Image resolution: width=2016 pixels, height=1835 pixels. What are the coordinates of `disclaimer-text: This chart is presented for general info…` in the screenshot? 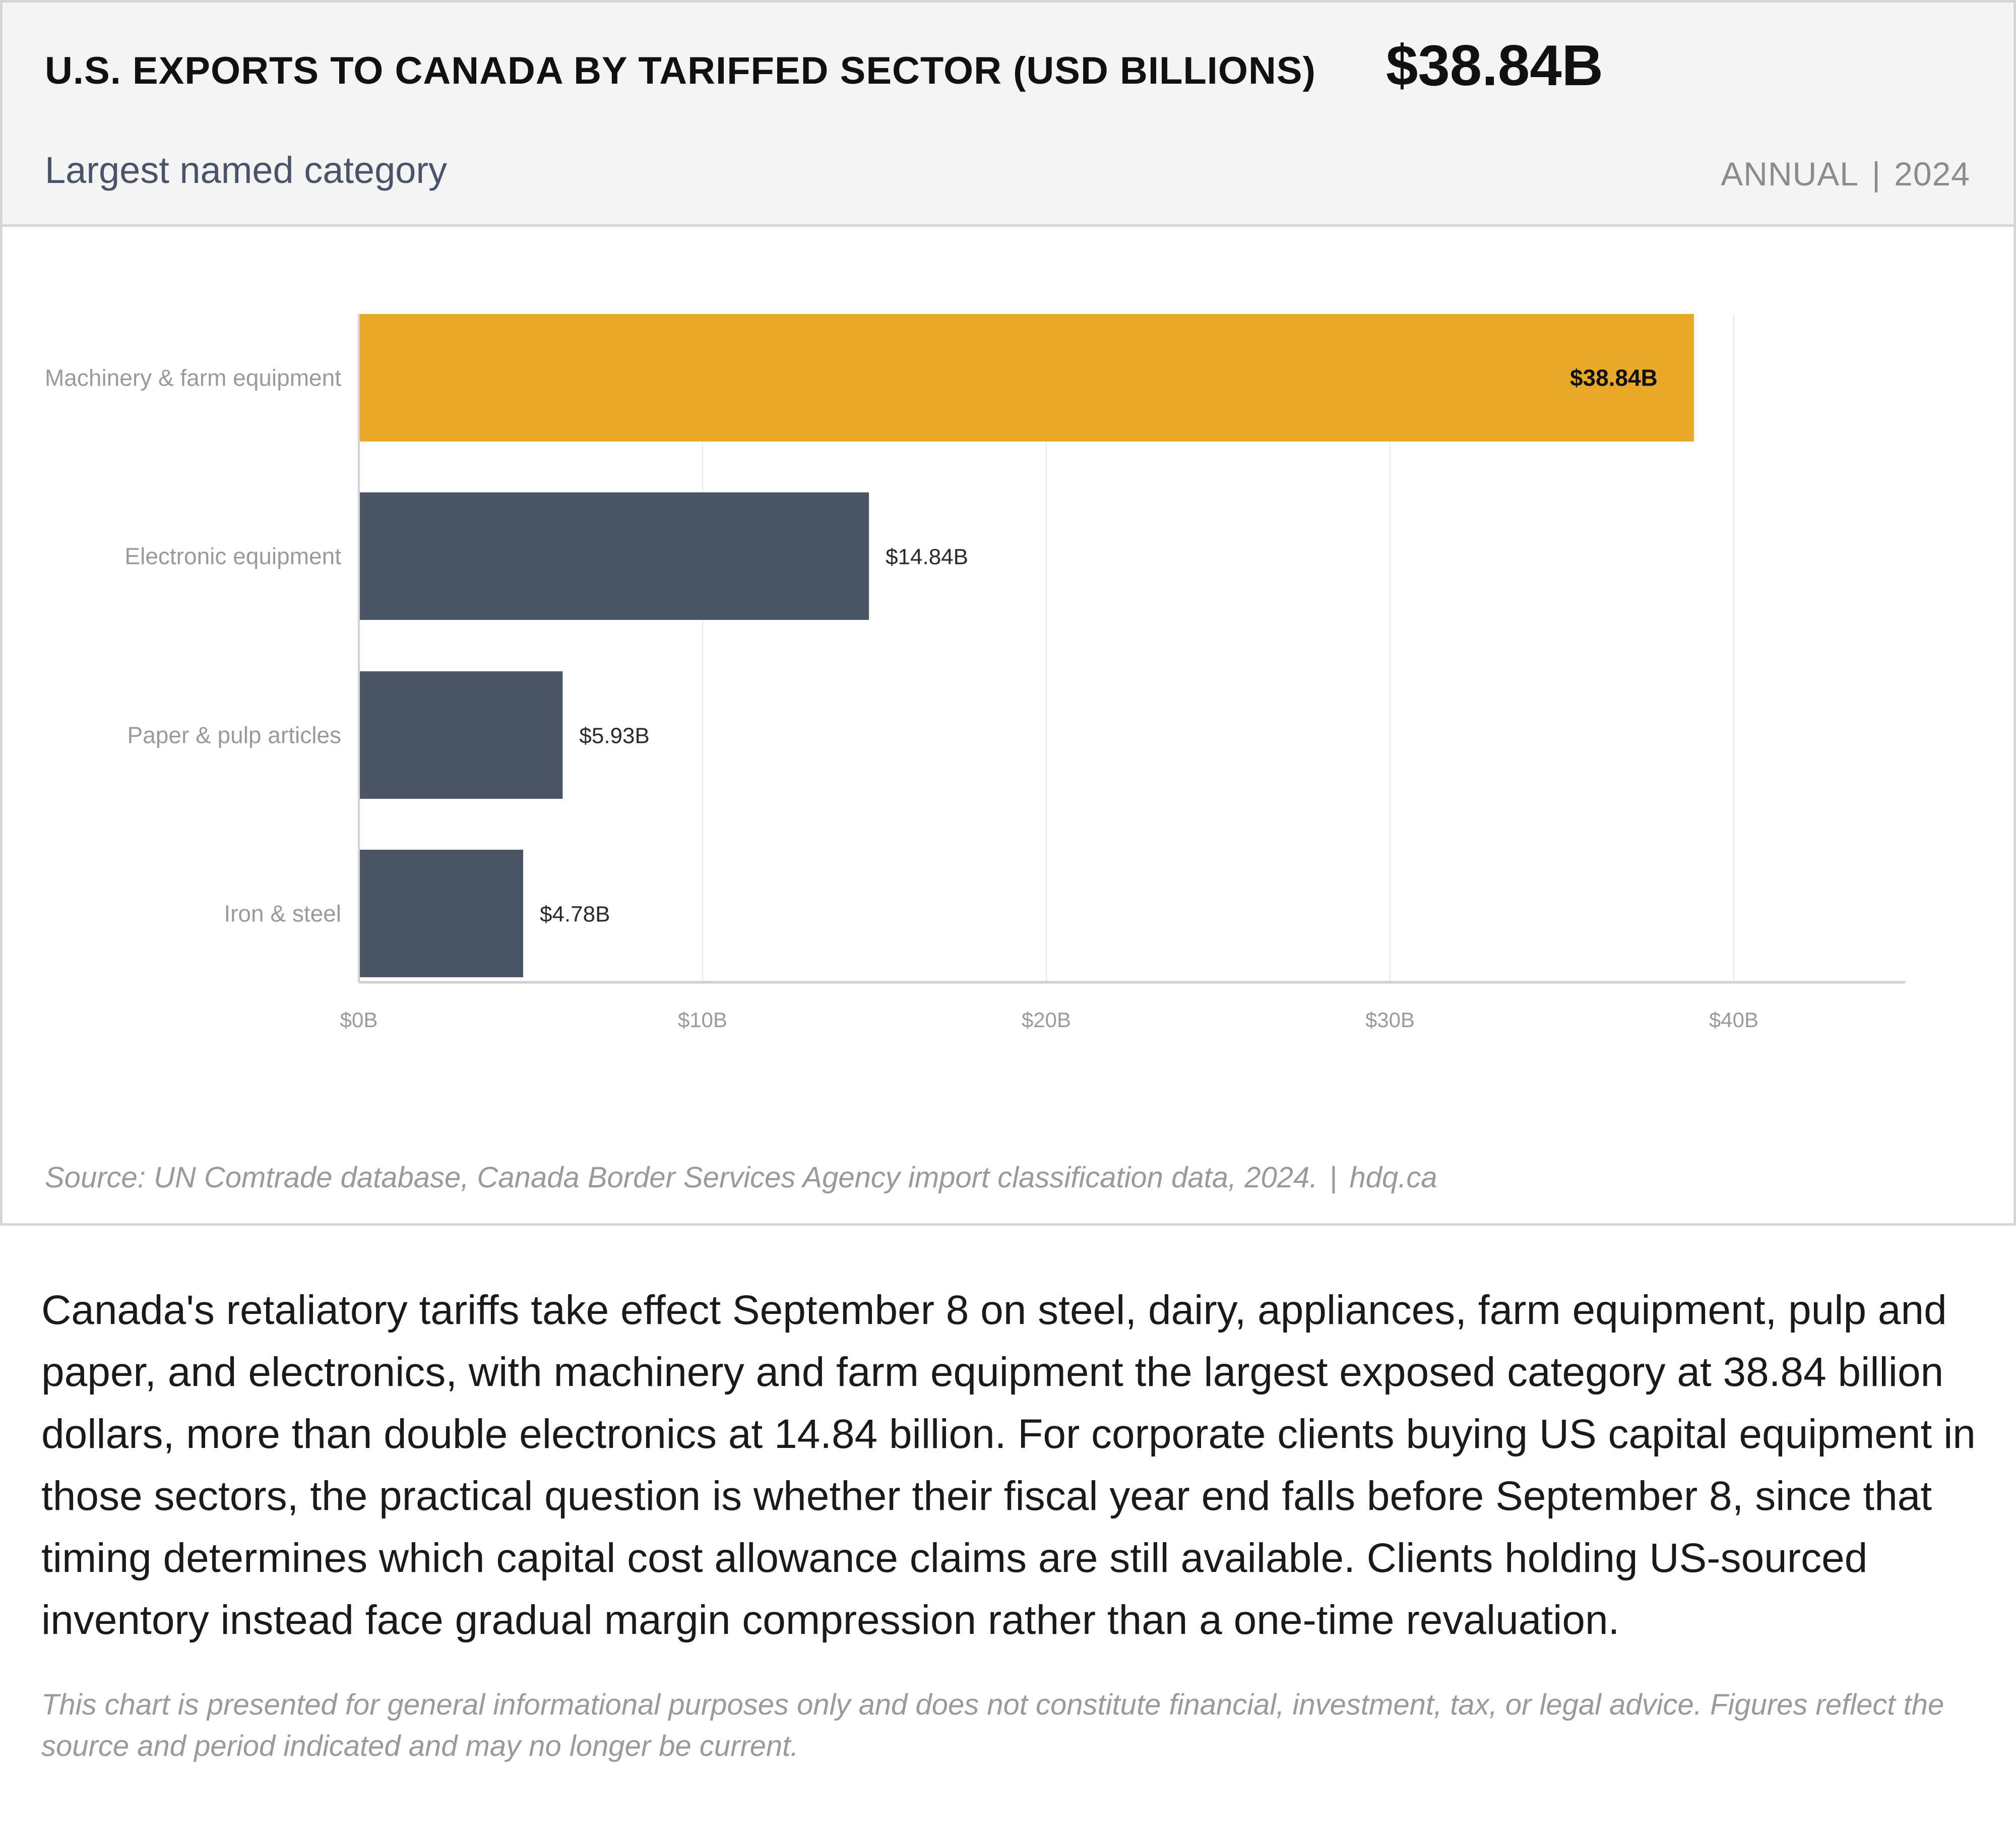 It's located at (992, 1725).